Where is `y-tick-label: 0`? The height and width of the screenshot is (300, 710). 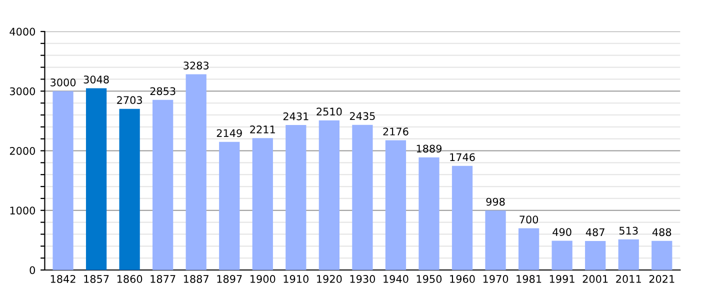
y-tick-label: 0 is located at coordinates (33, 270).